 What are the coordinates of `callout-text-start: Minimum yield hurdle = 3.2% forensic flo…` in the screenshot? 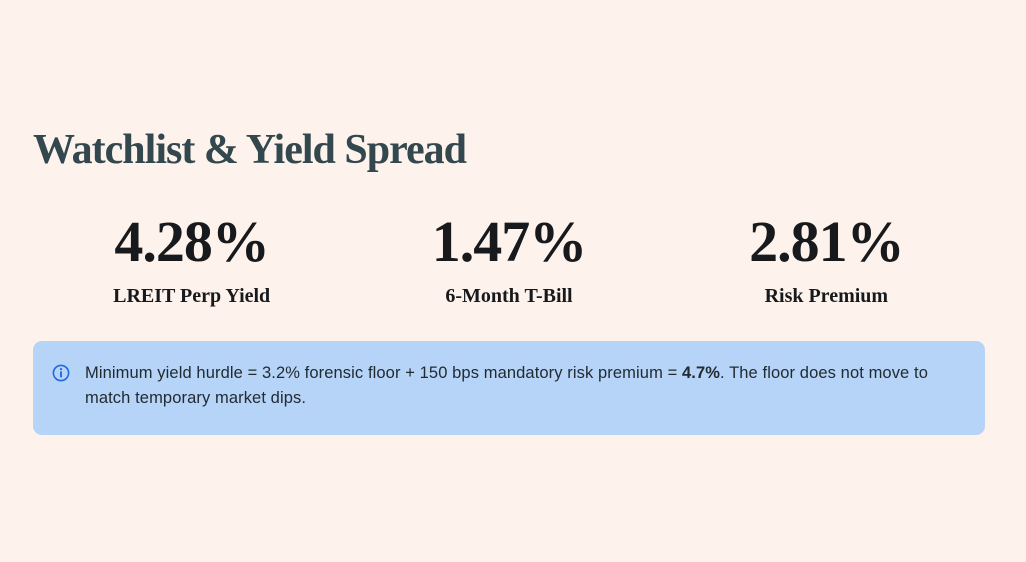 It's located at (384, 373).